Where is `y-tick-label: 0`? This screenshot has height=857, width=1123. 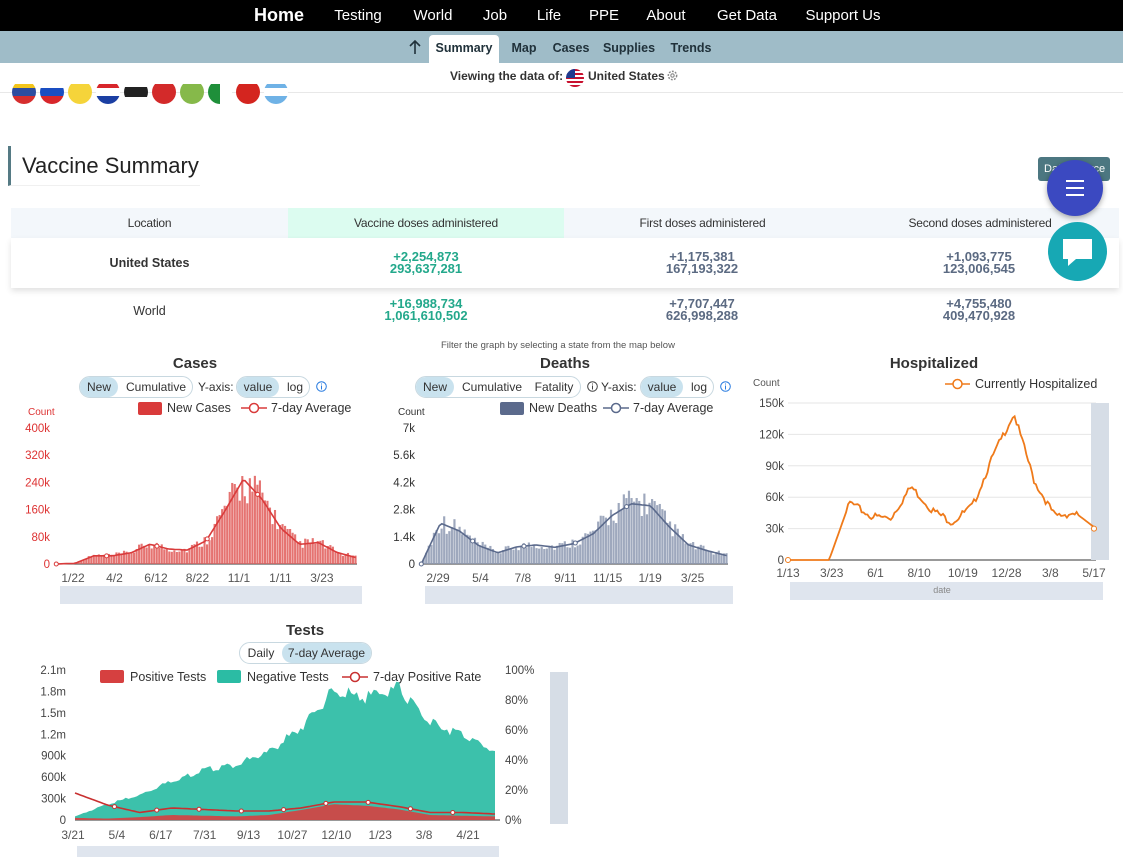 y-tick-label: 0 is located at coordinates (63, 821).